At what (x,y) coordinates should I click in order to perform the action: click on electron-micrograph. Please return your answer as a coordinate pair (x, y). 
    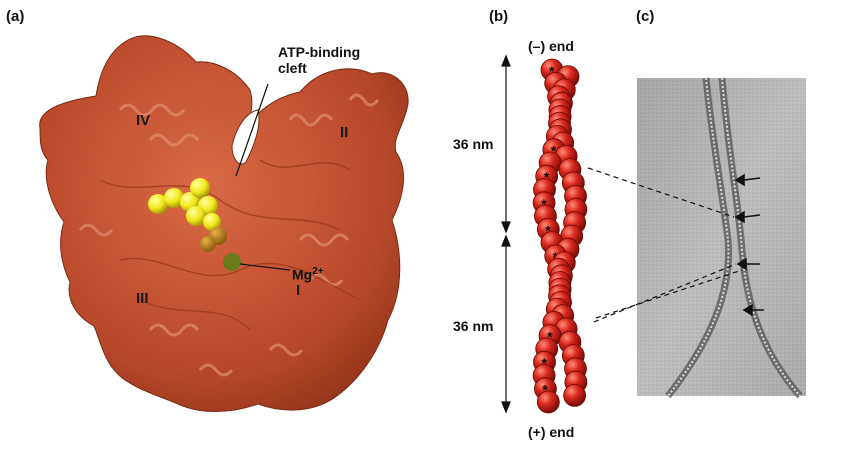
    Looking at the image, I should click on (721, 238).